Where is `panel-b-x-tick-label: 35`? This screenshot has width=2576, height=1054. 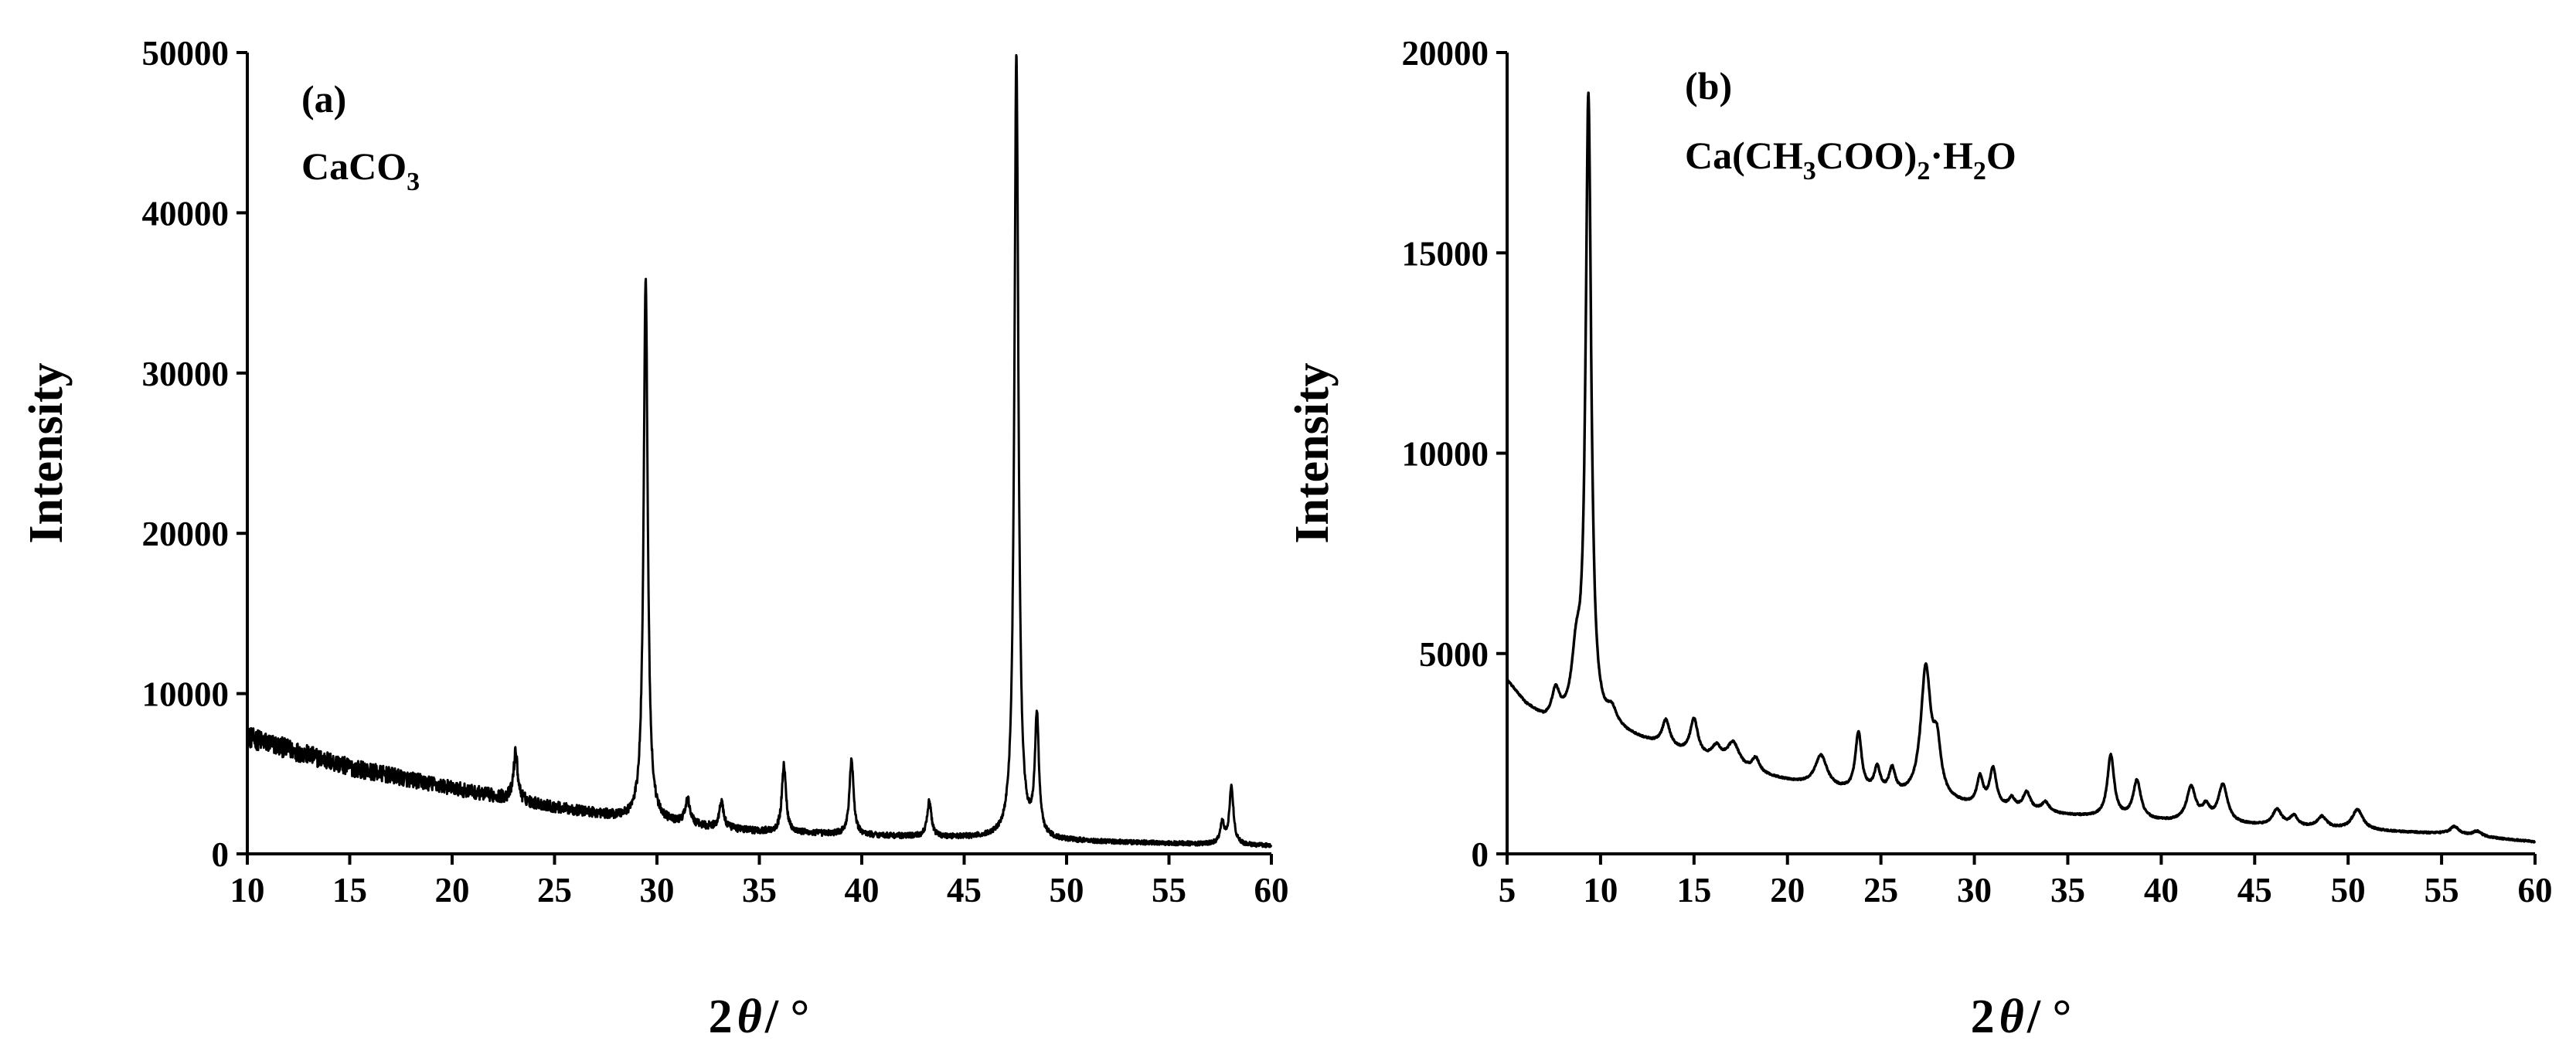 panel-b-x-tick-label: 35 is located at coordinates (2067, 890).